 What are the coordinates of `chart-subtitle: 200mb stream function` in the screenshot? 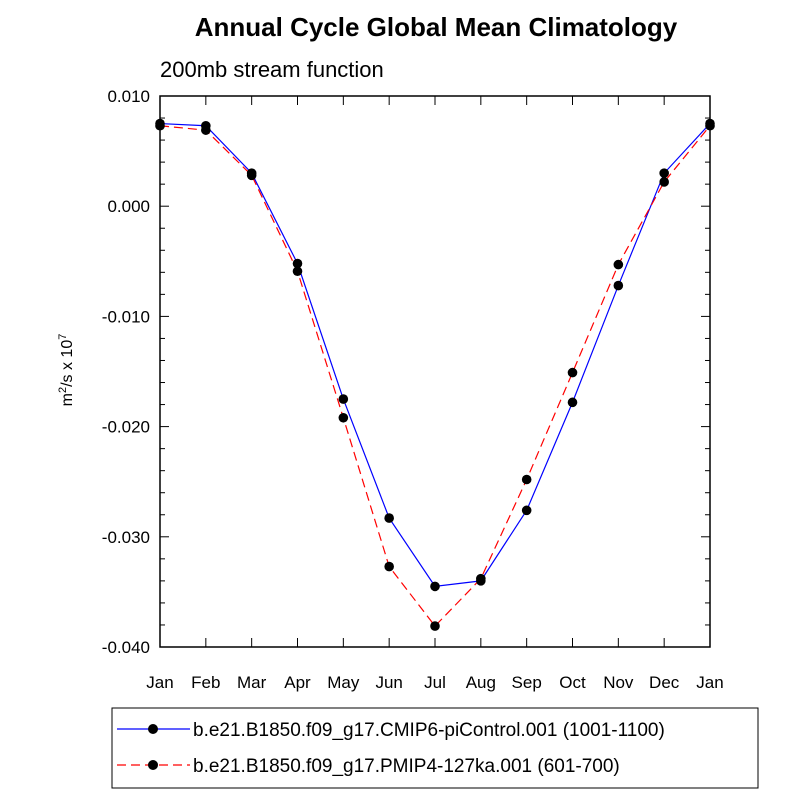 It's located at (272, 69).